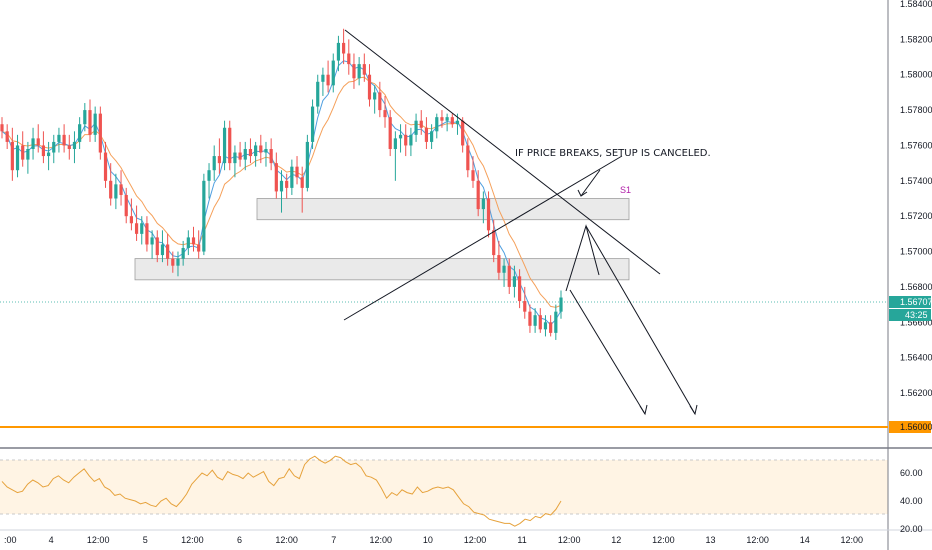 The image size is (932, 550). I want to click on time-tick-label: 13, so click(710, 540).